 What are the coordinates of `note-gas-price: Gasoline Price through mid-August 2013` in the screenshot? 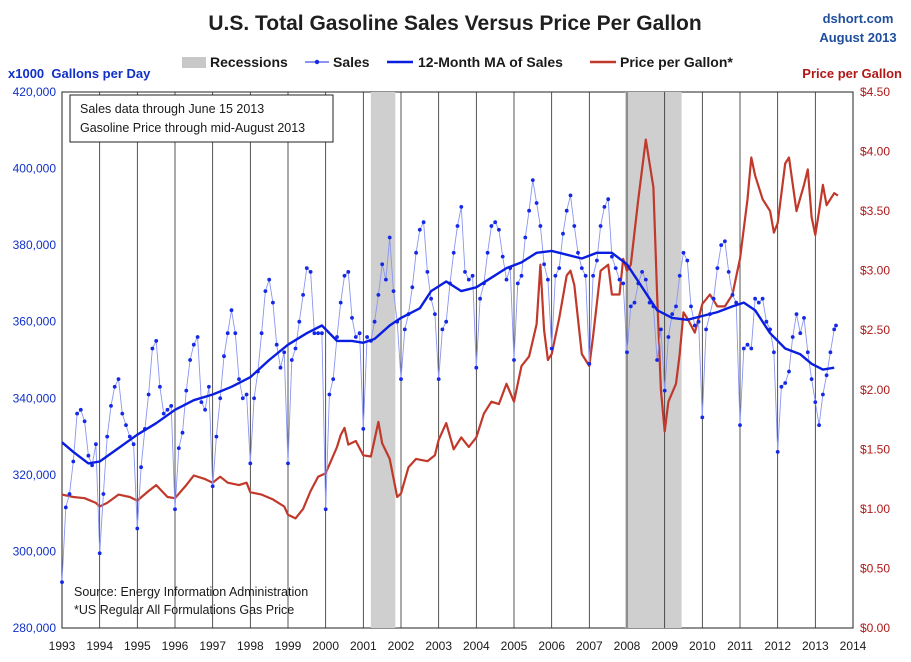 It's located at (192, 128).